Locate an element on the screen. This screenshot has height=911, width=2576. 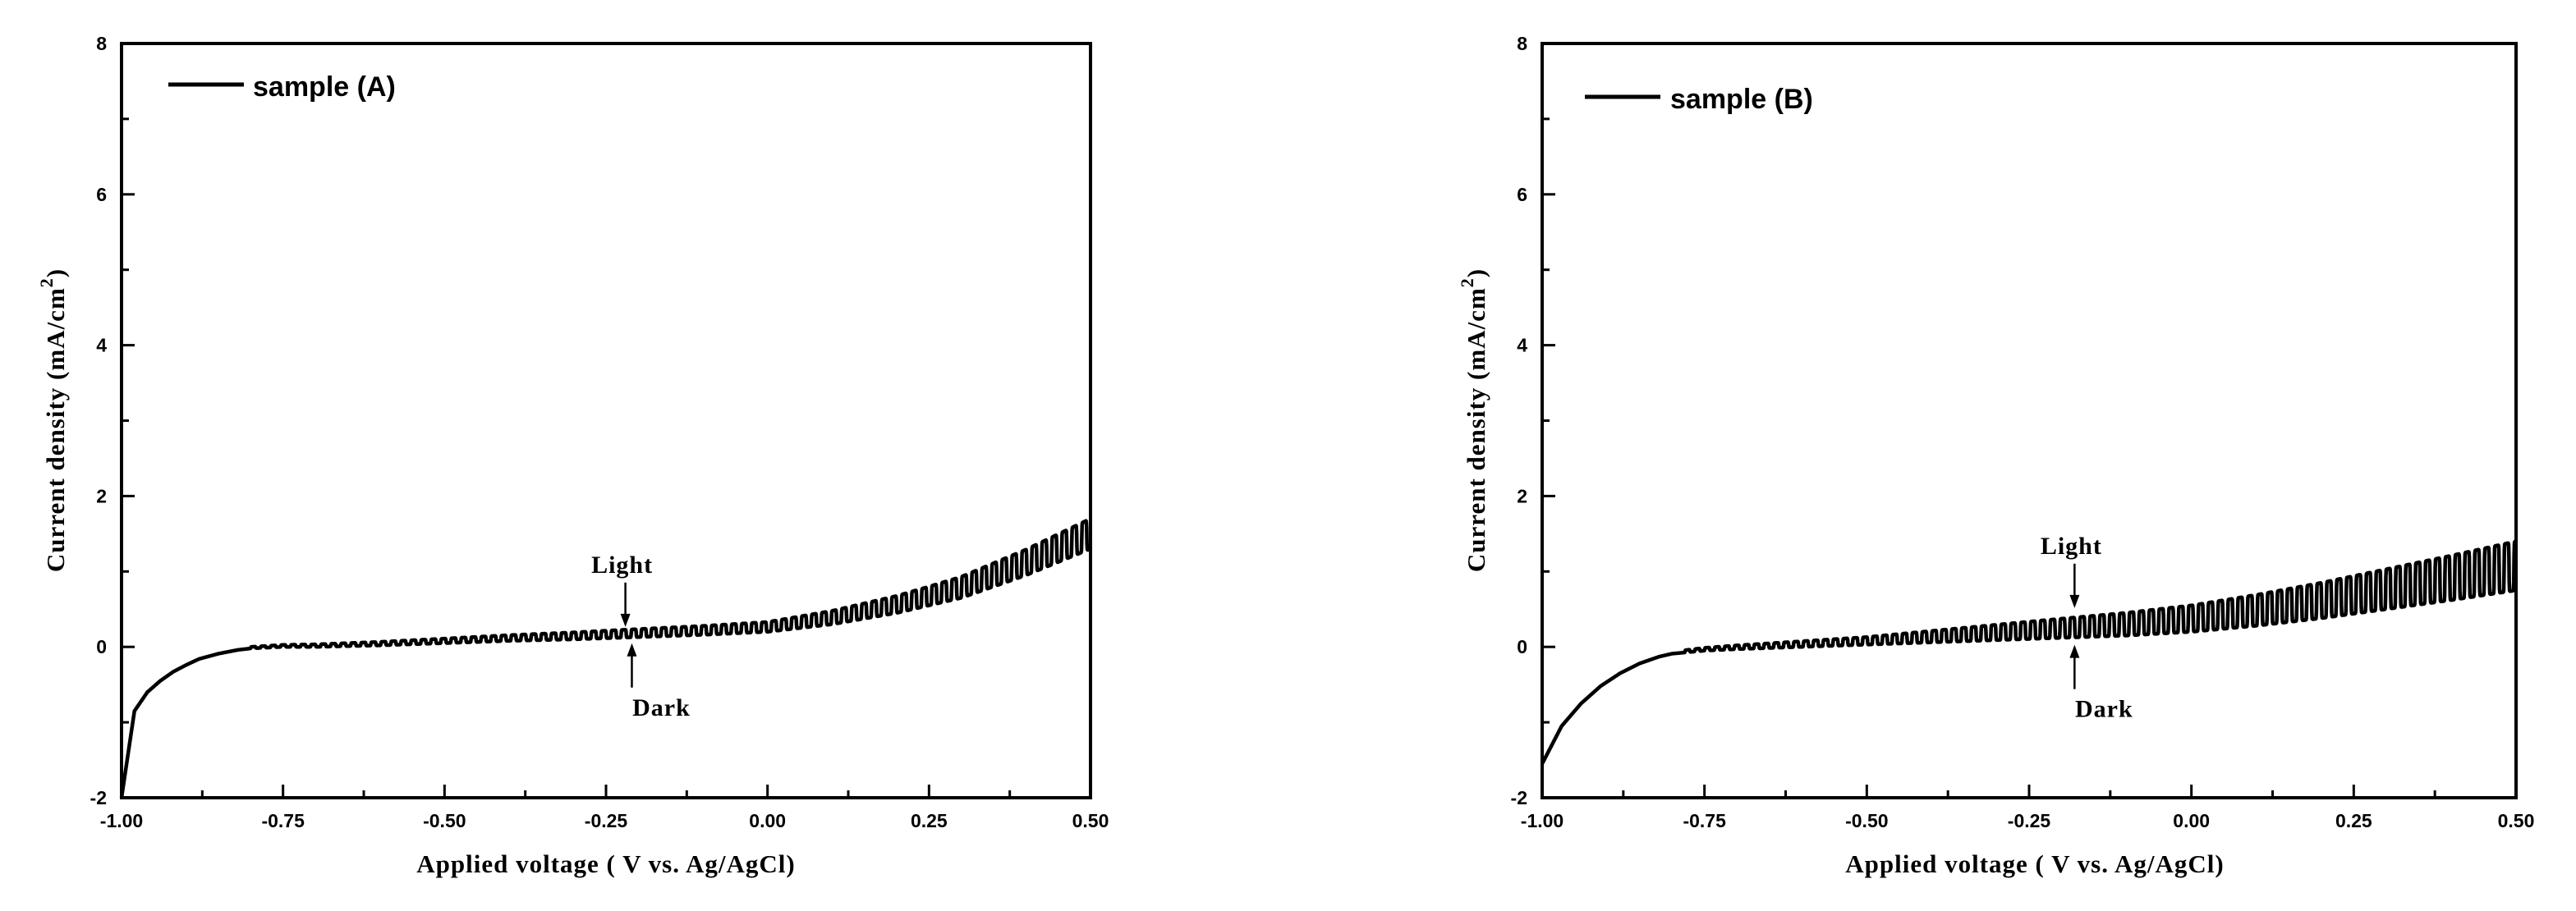
series-line-sample-a is located at coordinates (605, 659).